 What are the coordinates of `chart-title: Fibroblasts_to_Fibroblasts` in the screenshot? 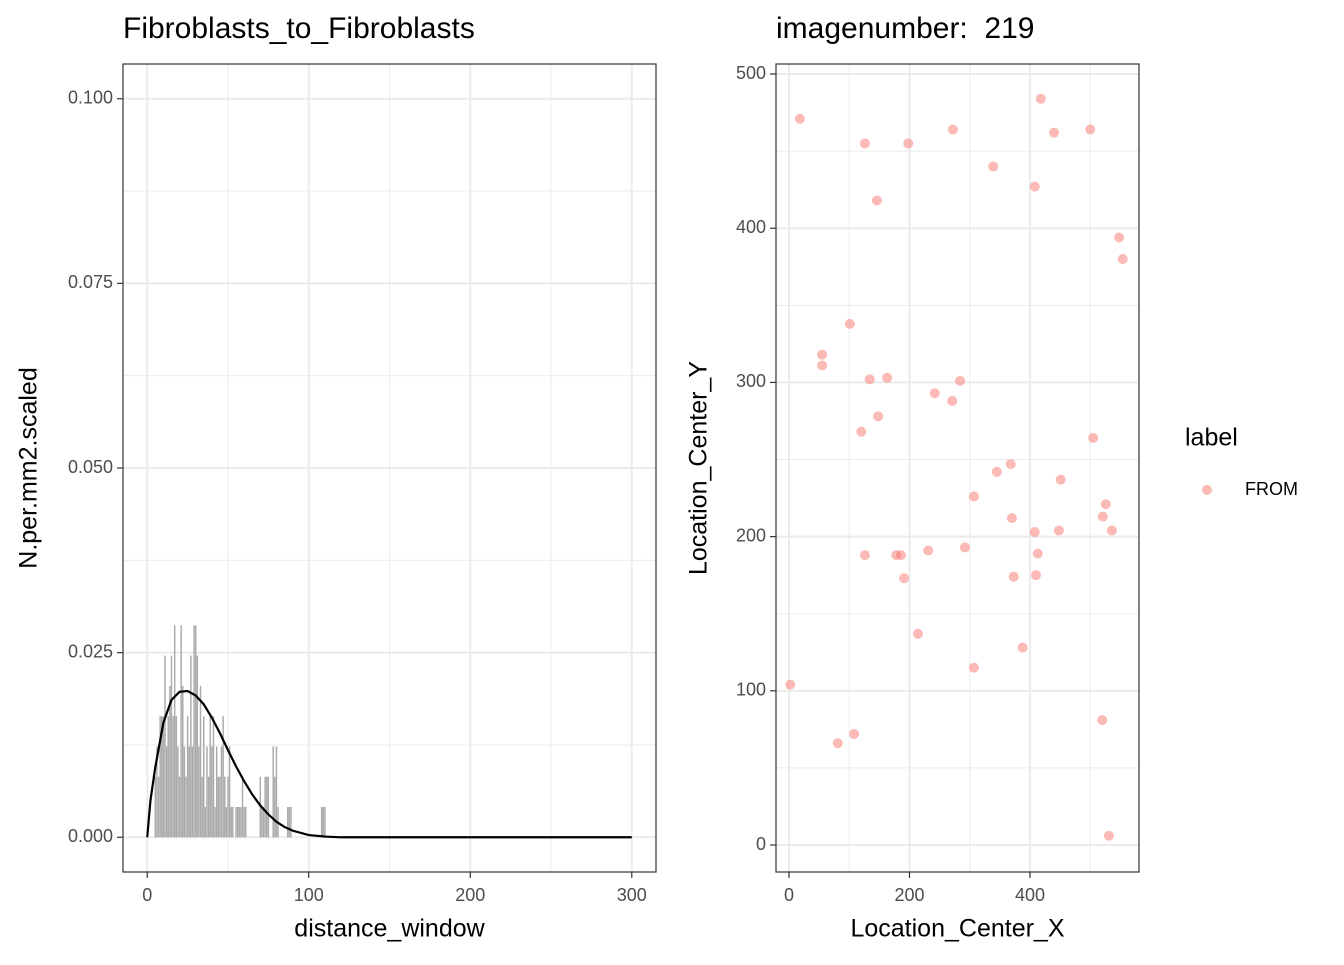 It's located at (299, 28).